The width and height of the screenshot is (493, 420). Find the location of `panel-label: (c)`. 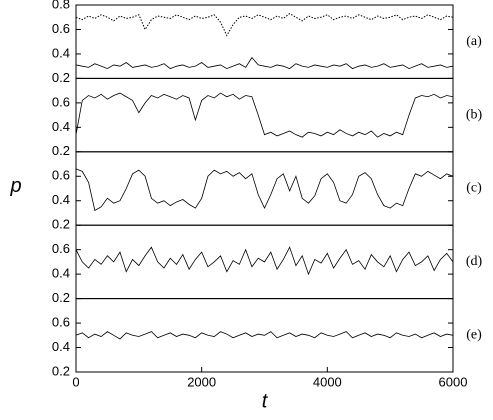

panel-label: (c) is located at coordinates (474, 188).